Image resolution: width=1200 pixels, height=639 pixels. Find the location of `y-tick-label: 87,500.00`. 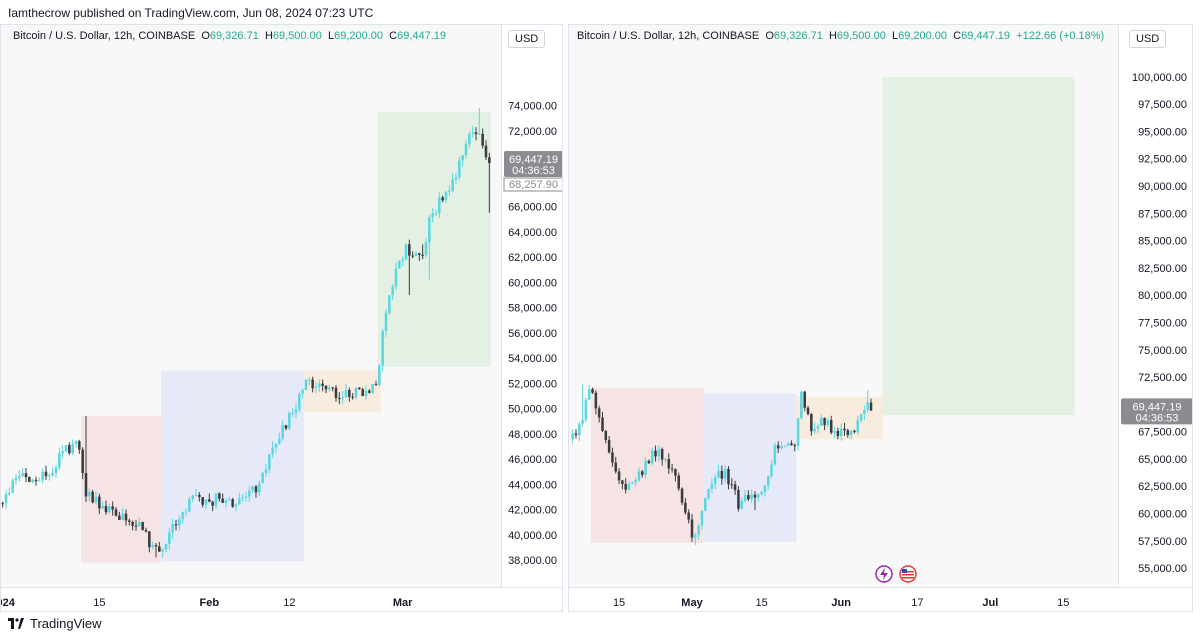

y-tick-label: 87,500.00 is located at coordinates (1162, 214).